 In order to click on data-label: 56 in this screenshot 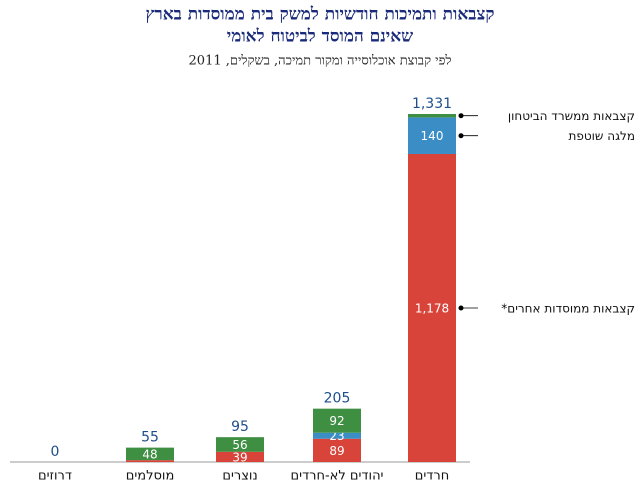, I will do `click(239, 445)`.